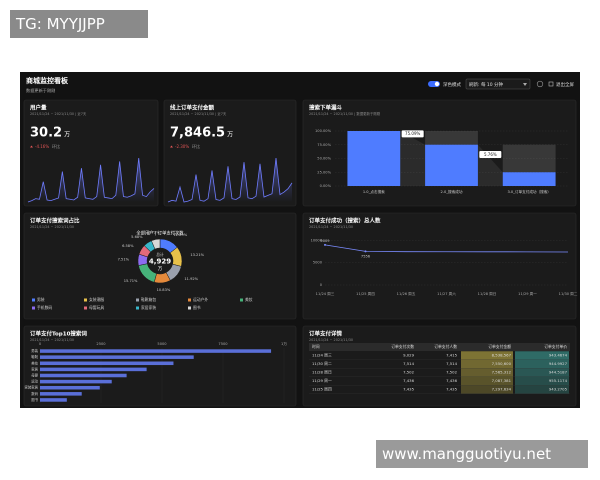 Image resolution: width=600 pixels, height=480 pixels. What do you see at coordinates (34, 368) in the screenshot?
I see `y-tick-label: 家居` at bounding box center [34, 368].